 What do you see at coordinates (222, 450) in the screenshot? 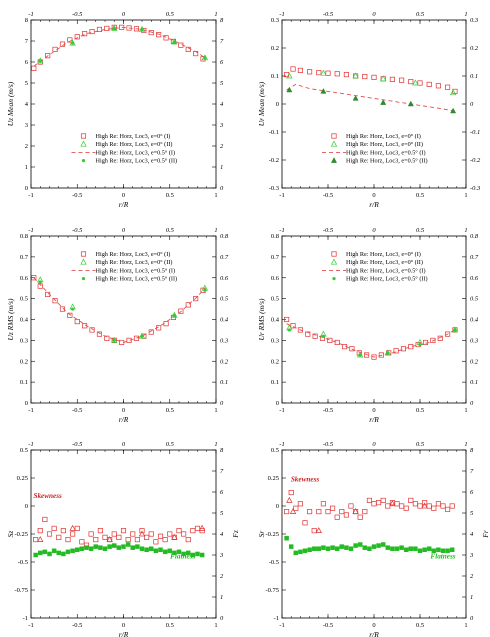
I see `y2-tick-label: 8` at bounding box center [222, 450].